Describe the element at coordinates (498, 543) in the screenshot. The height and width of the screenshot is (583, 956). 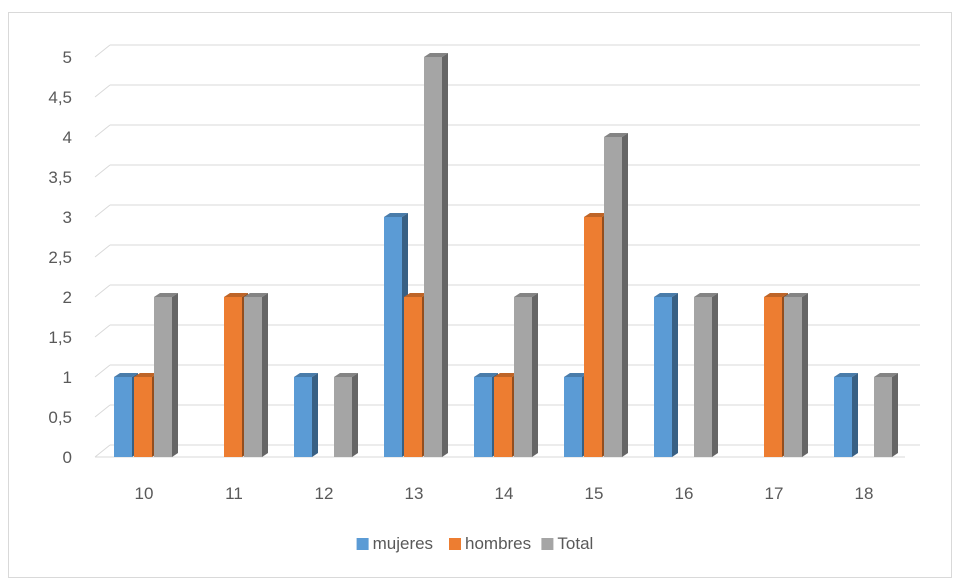
I see `legend-label-hombres: hombres` at that location.